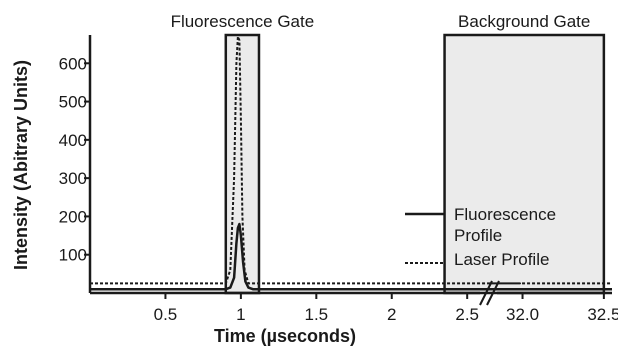 This screenshot has height=352, width=618. Describe the element at coordinates (467, 314) in the screenshot. I see `x-tick-label-0-4: 2.5` at that location.